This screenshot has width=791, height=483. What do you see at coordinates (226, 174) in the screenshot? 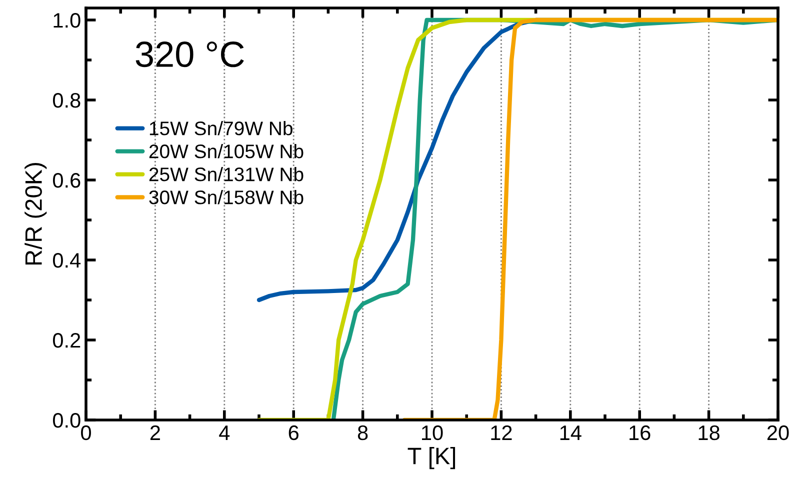
I see `legend-label: 25W Sn/131W Nb` at bounding box center [226, 174].